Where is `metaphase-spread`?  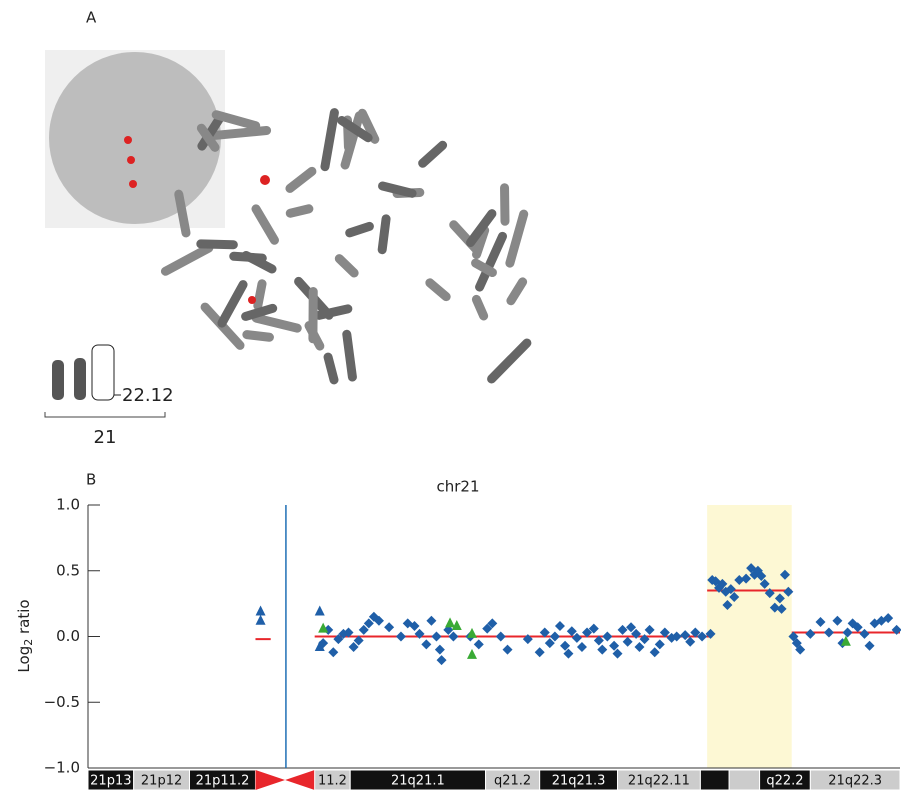
metaphase-spread is located at coordinates (346, 246).